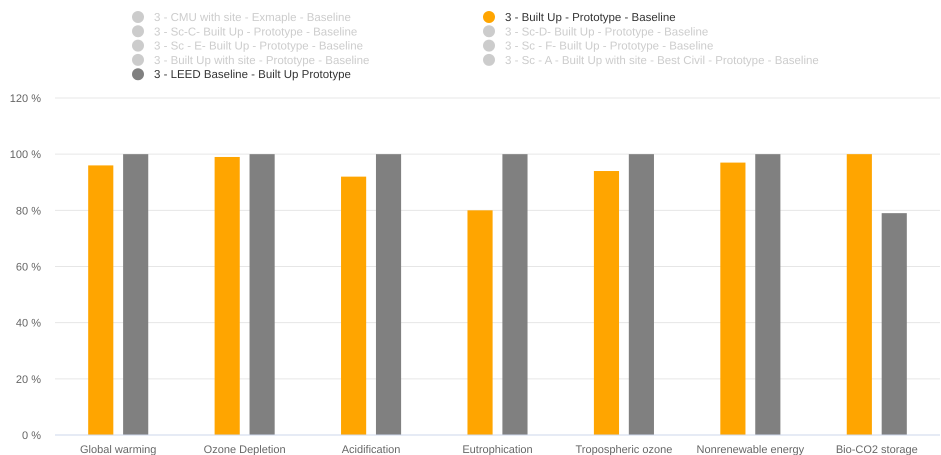  I want to click on y-tick-label: 0 %, so click(32, 436).